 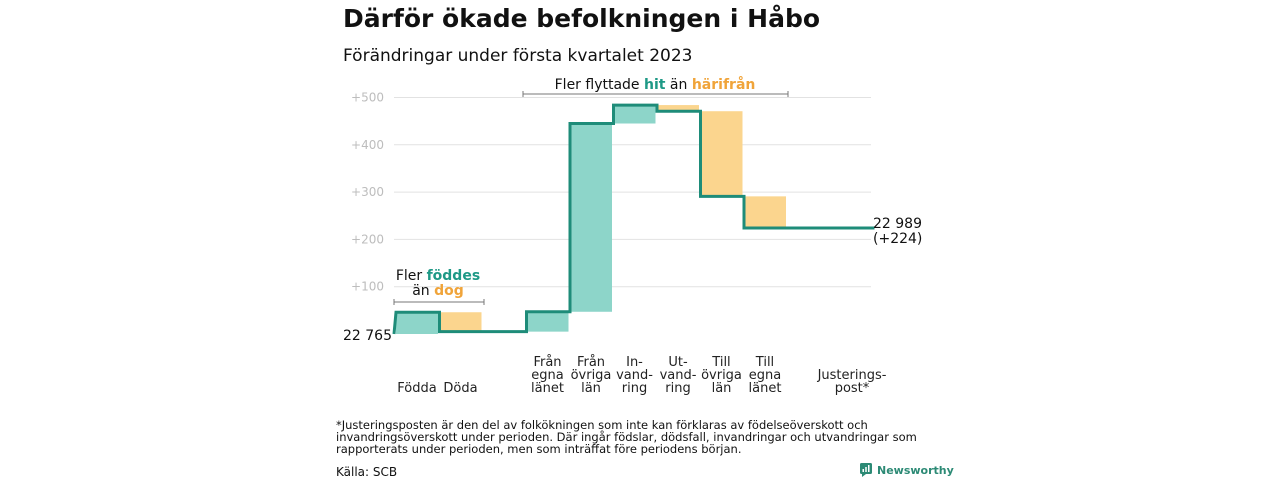 I want to click on annotation-migration-highlight-in: hit, so click(x=655, y=85).